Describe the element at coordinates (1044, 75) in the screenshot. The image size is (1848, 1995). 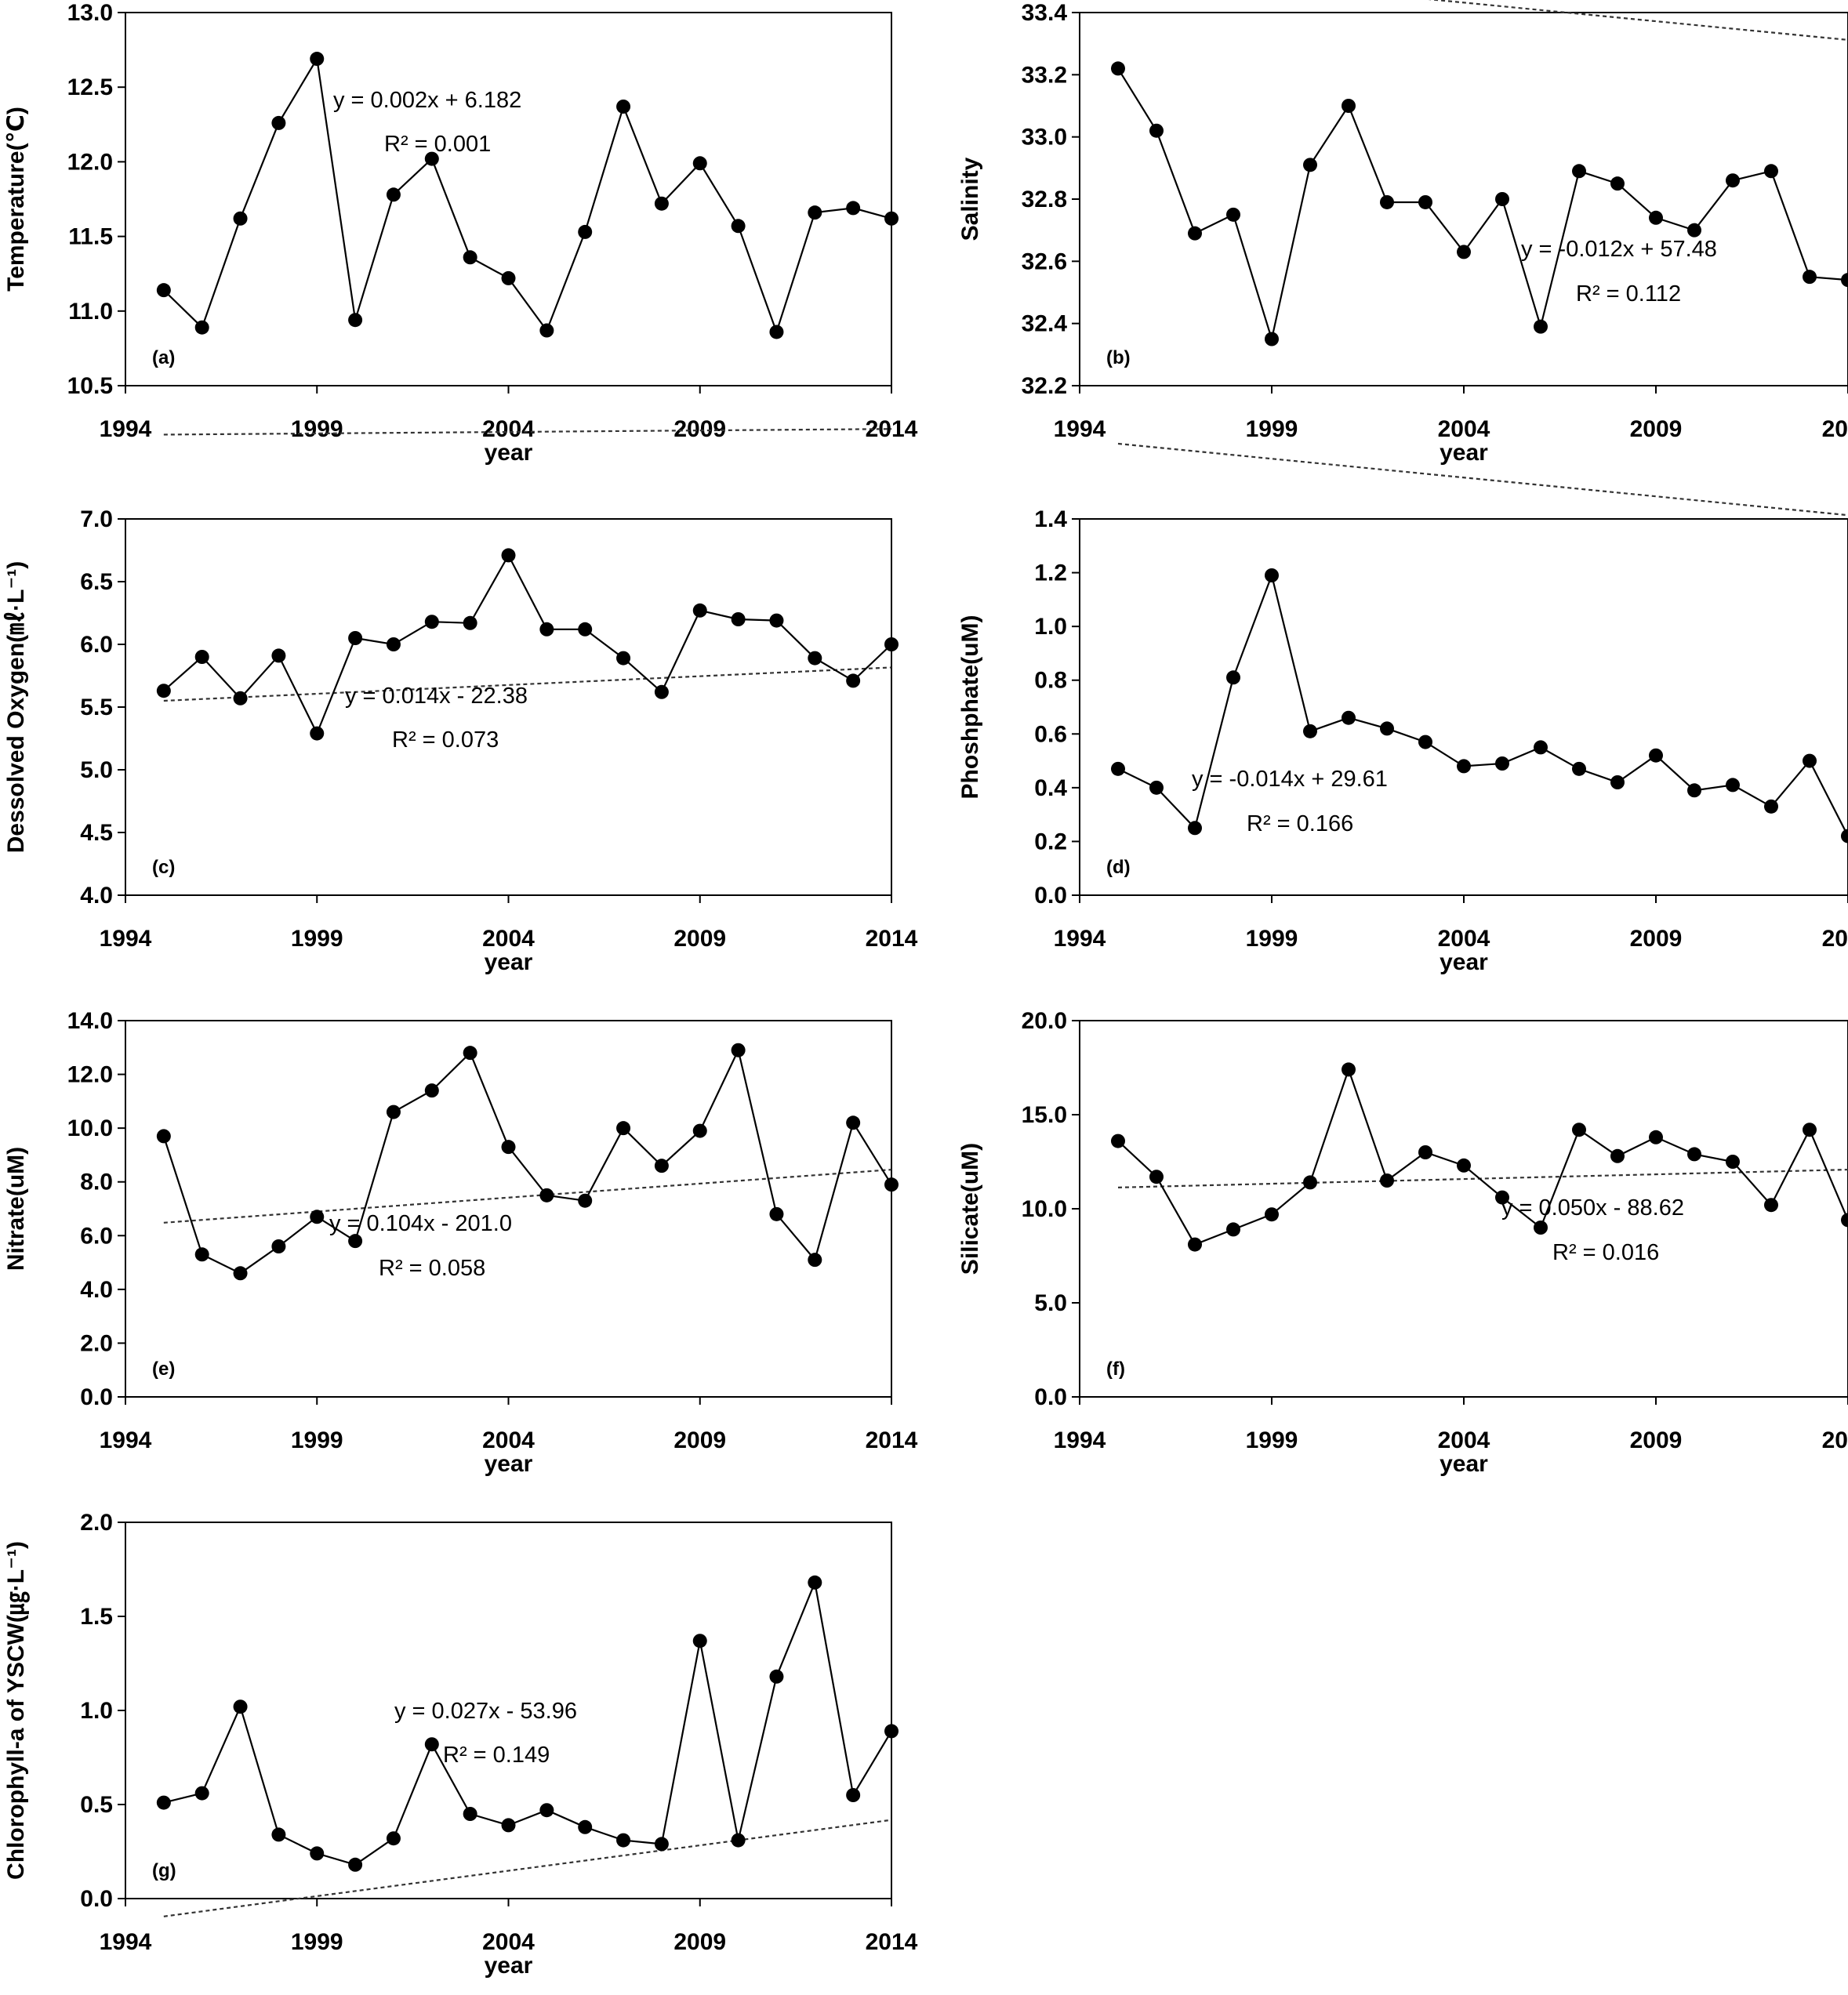
I see `y-tick-label: 33.2` at that location.